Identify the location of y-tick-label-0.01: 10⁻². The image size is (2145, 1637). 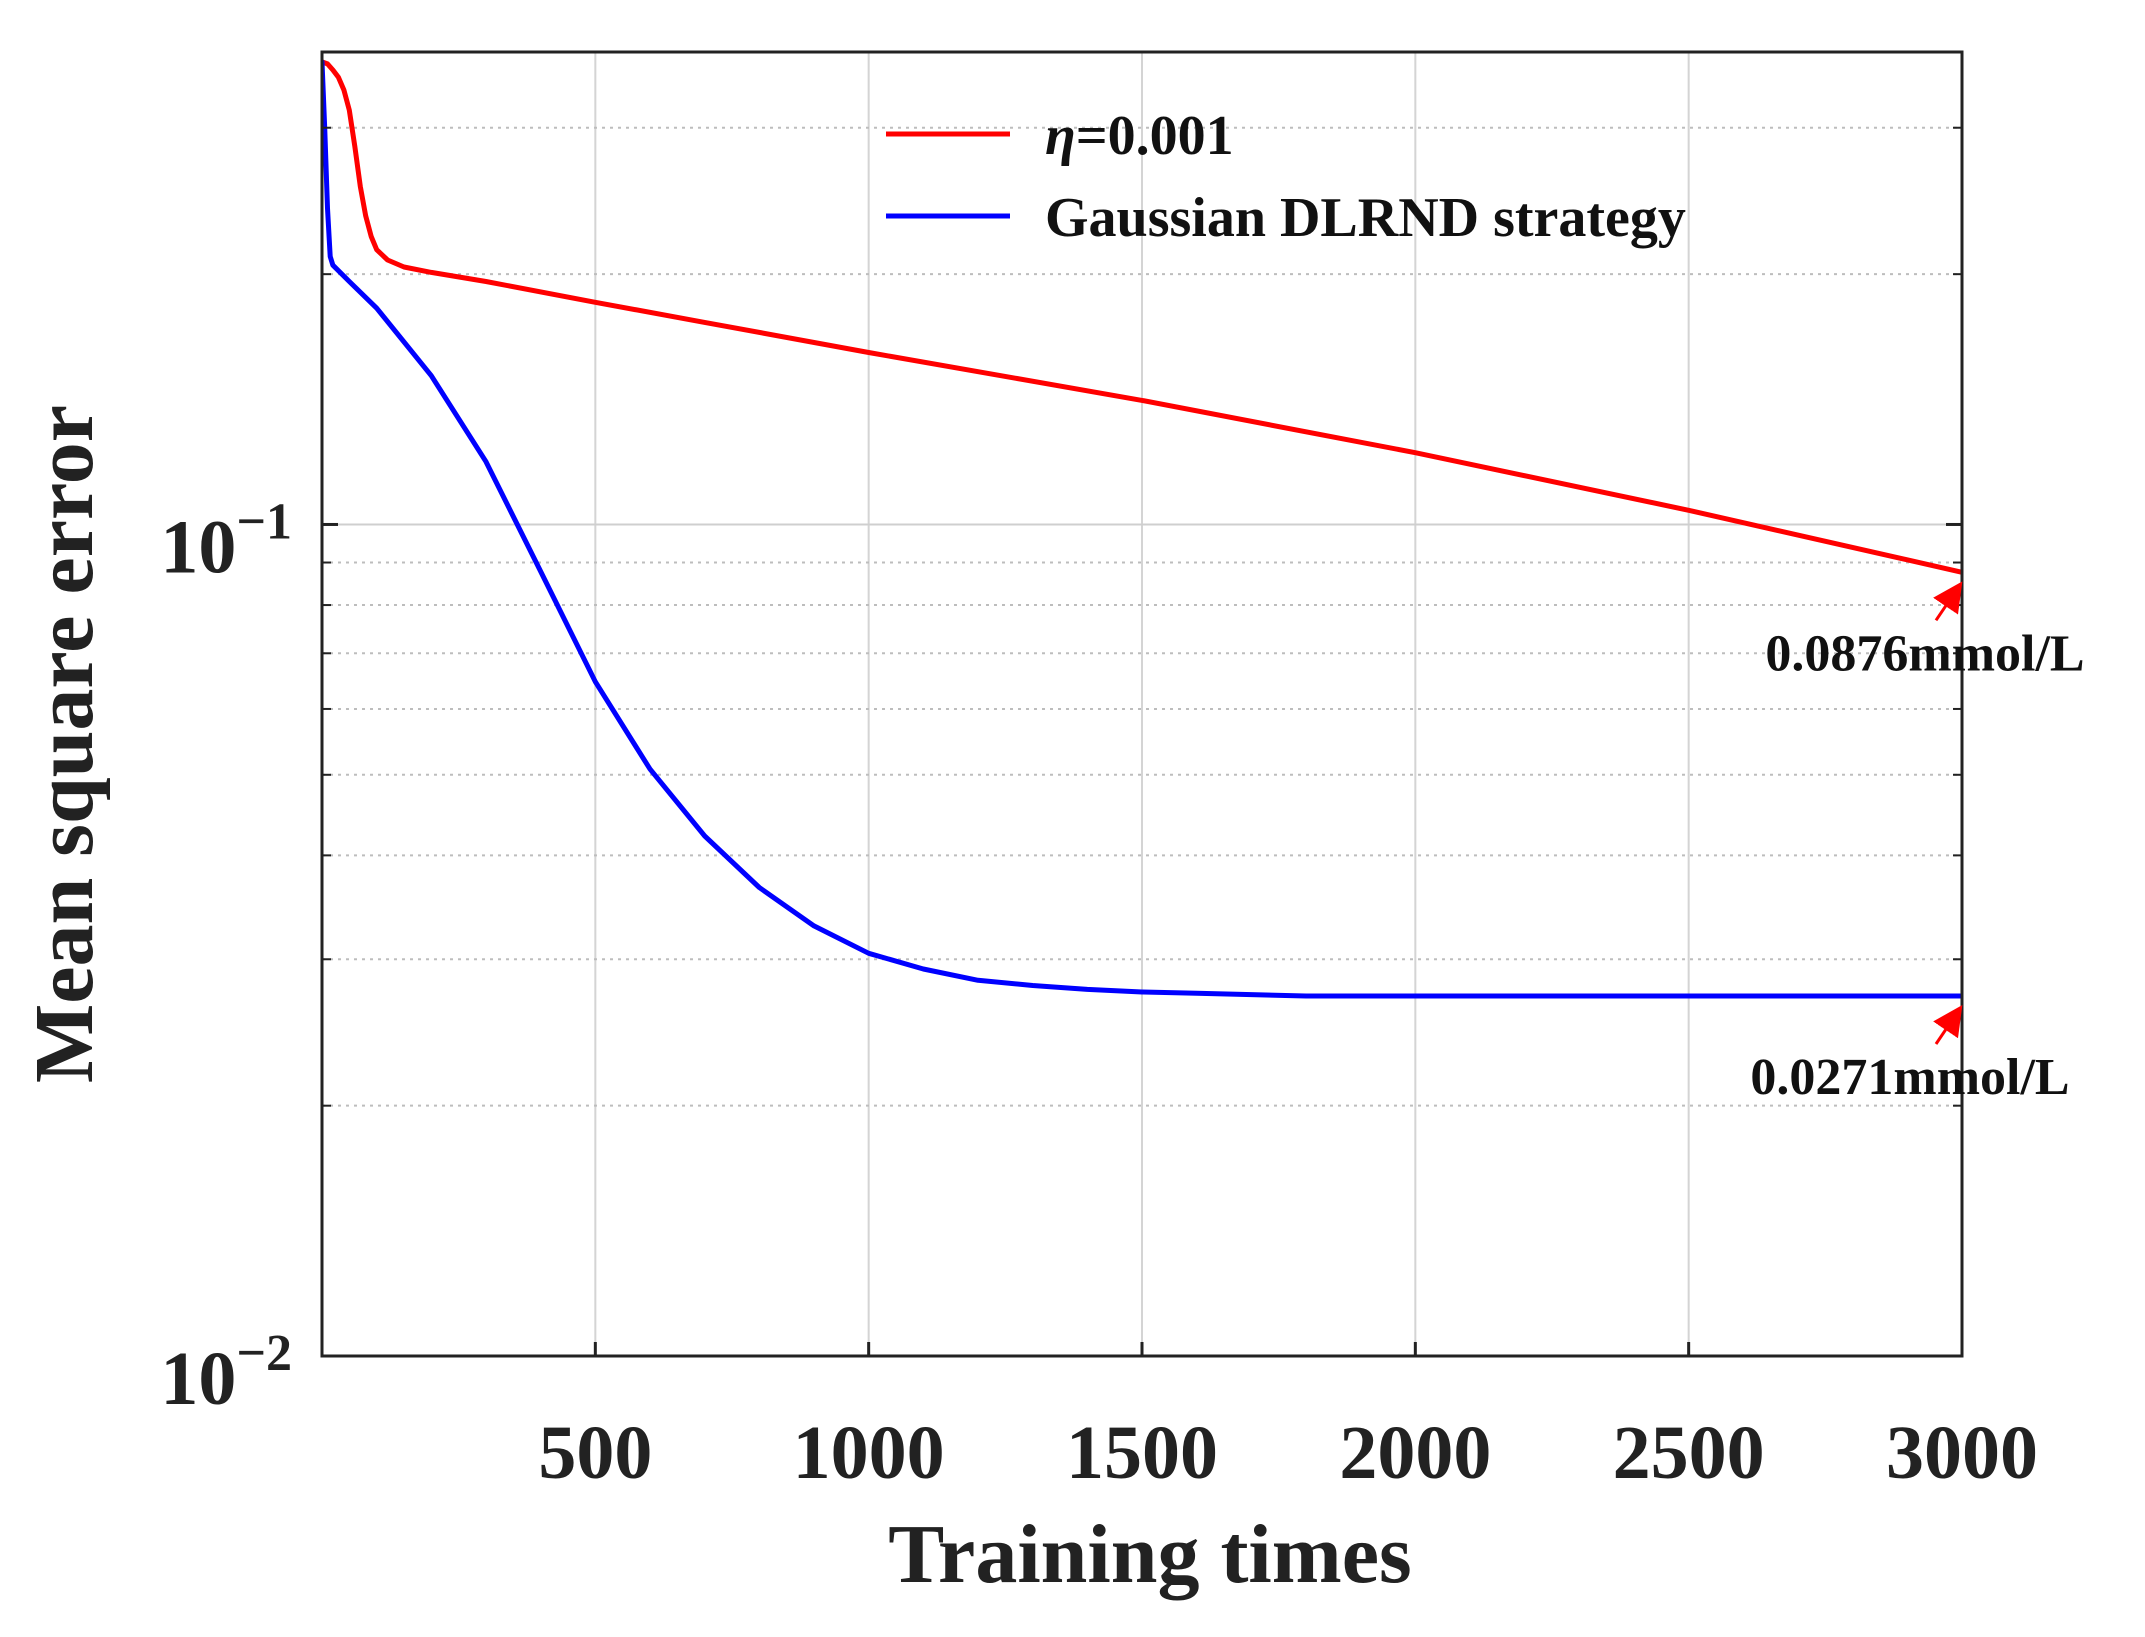
(226, 1373).